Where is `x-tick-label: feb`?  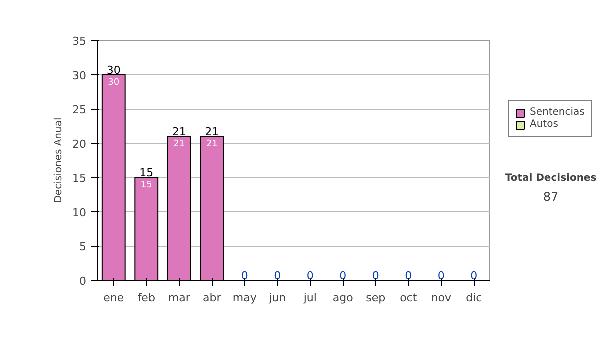 x-tick-label: feb is located at coordinates (147, 298).